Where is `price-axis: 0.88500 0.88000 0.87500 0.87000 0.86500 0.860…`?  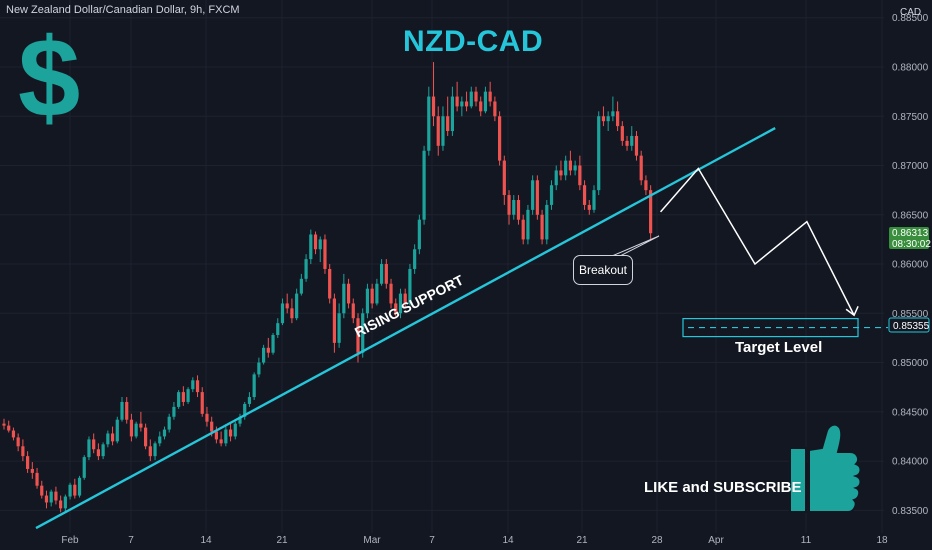
price-axis: 0.88500 0.88000 0.87500 0.87000 0.86500 0.860… is located at coordinates (910, 265).